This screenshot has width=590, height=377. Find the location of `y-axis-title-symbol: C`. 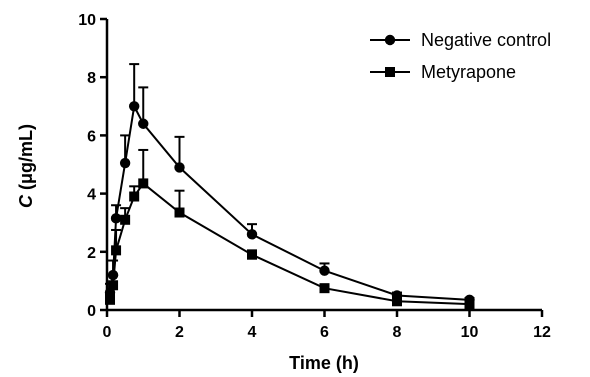

y-axis-title-symbol: C is located at coordinates (26, 201).